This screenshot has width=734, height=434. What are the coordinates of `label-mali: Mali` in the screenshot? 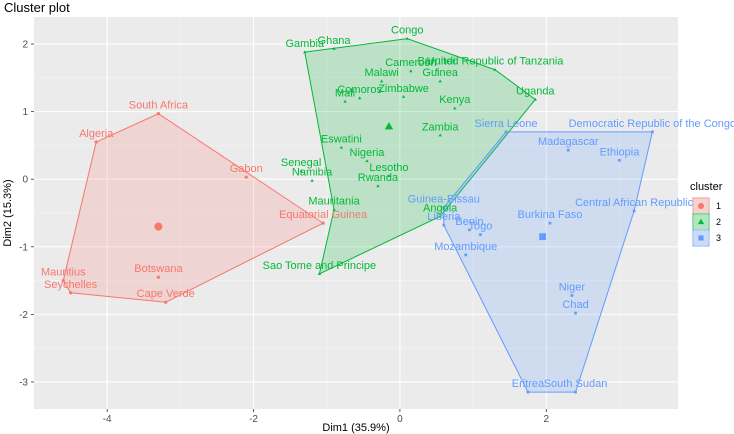 It's located at (345, 93).